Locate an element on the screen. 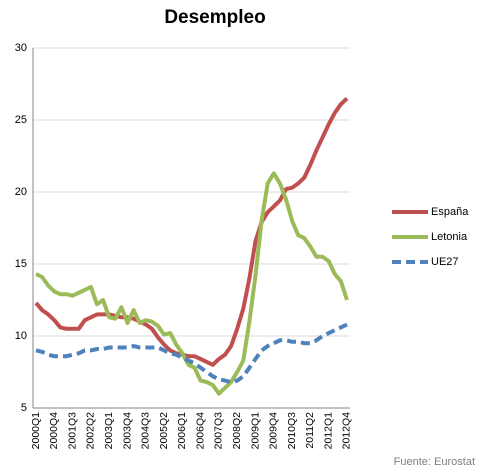  y-tick-label: 15 is located at coordinates (21, 264).